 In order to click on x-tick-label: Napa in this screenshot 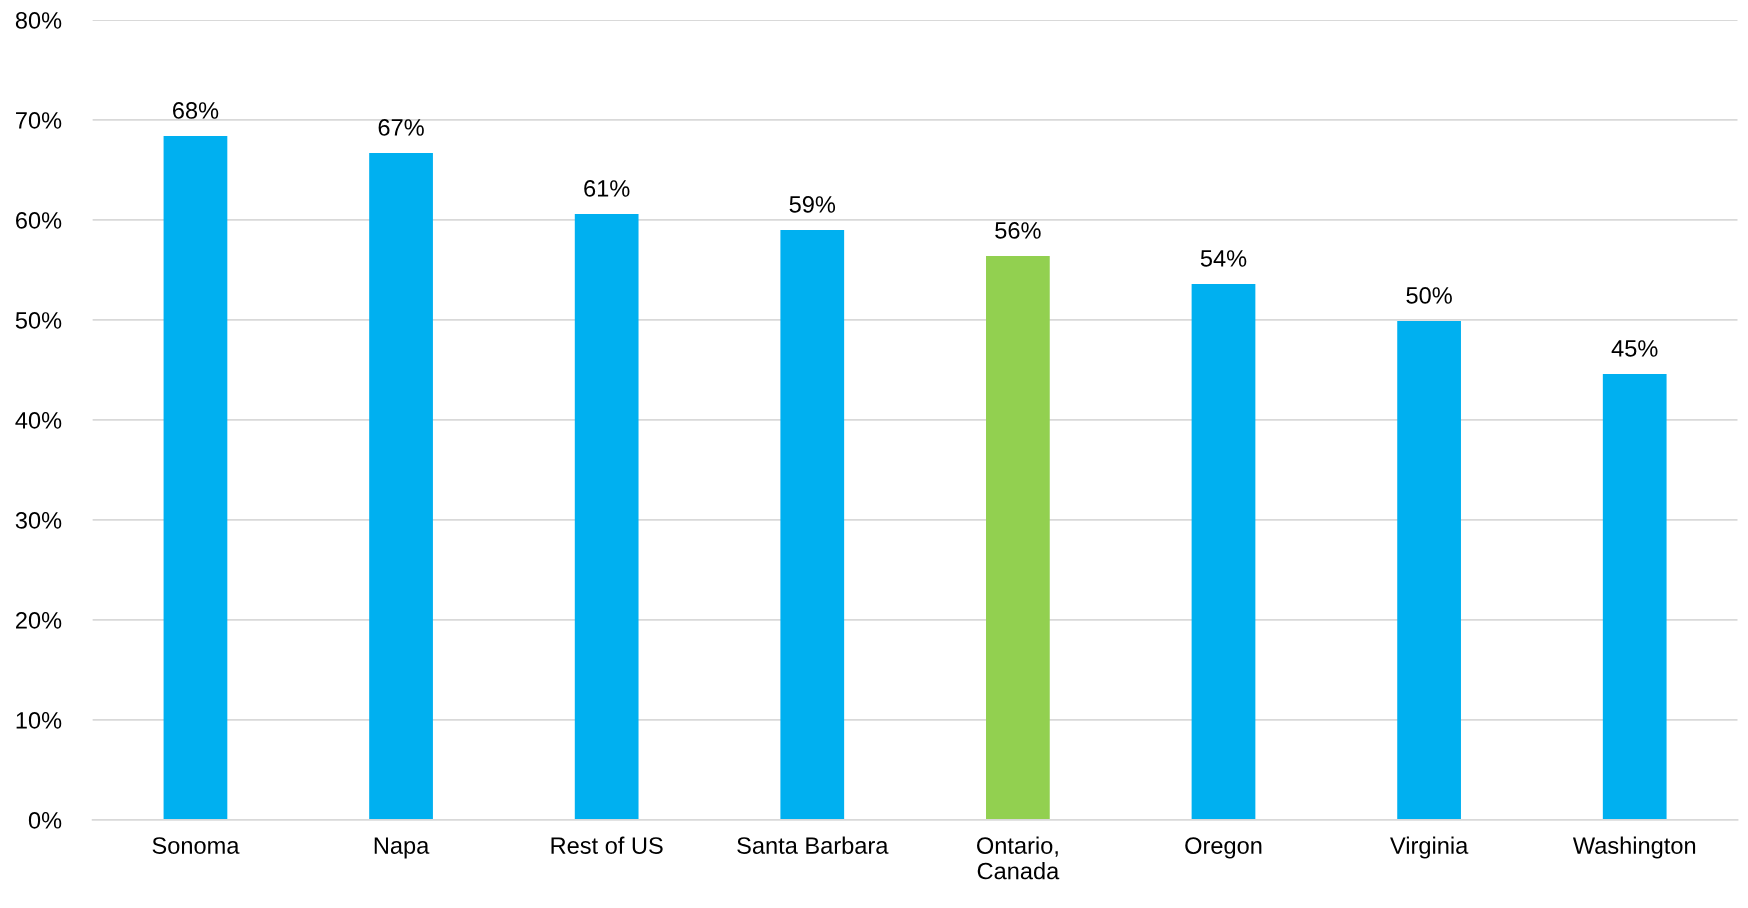, I will do `click(402, 848)`.